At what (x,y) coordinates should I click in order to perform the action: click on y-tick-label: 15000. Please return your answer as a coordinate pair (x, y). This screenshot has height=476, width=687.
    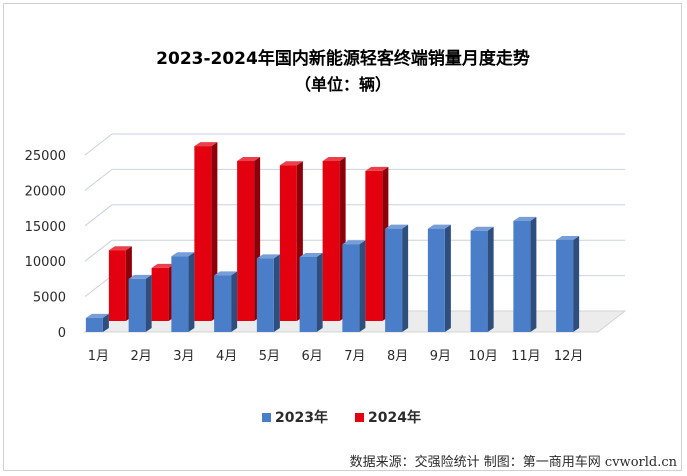
    Looking at the image, I should click on (45, 227).